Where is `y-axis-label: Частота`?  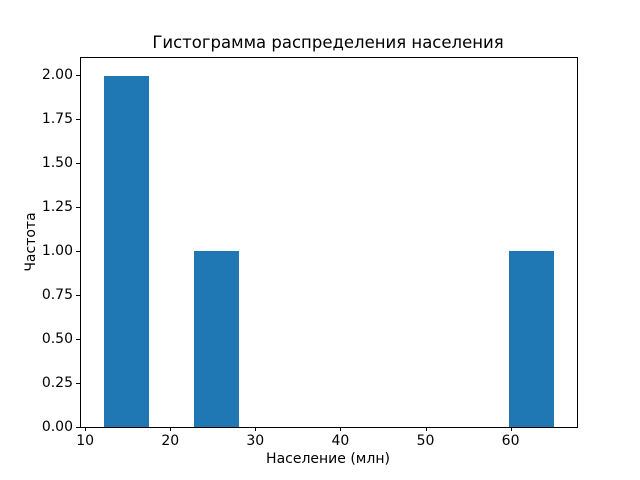
y-axis-label: Частота is located at coordinates (31, 242).